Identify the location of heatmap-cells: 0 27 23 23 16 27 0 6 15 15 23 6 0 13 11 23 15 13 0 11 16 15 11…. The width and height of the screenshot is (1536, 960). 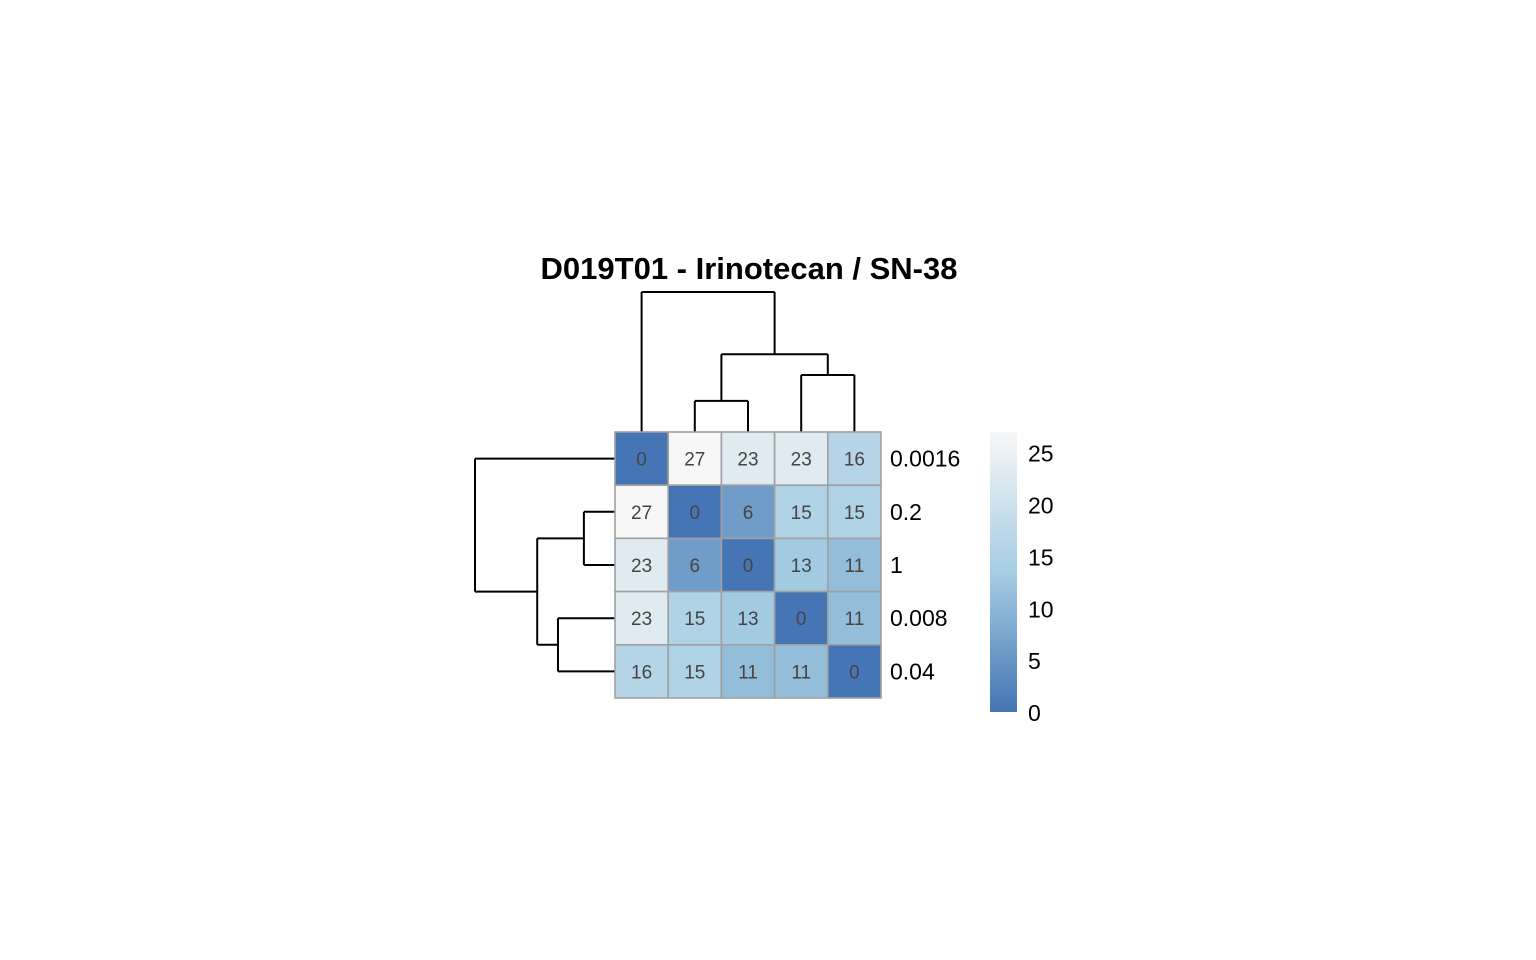
(748, 565).